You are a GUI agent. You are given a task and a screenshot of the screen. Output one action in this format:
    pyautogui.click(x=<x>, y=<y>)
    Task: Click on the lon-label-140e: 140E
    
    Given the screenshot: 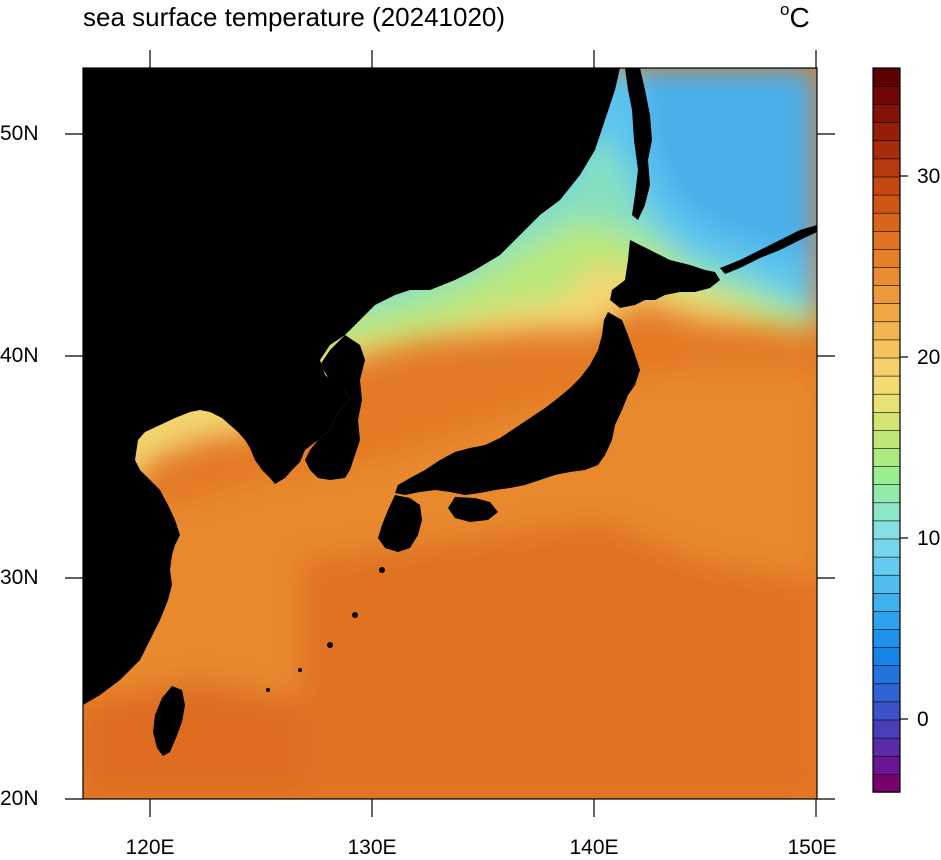 What is the action you would take?
    pyautogui.click(x=594, y=847)
    